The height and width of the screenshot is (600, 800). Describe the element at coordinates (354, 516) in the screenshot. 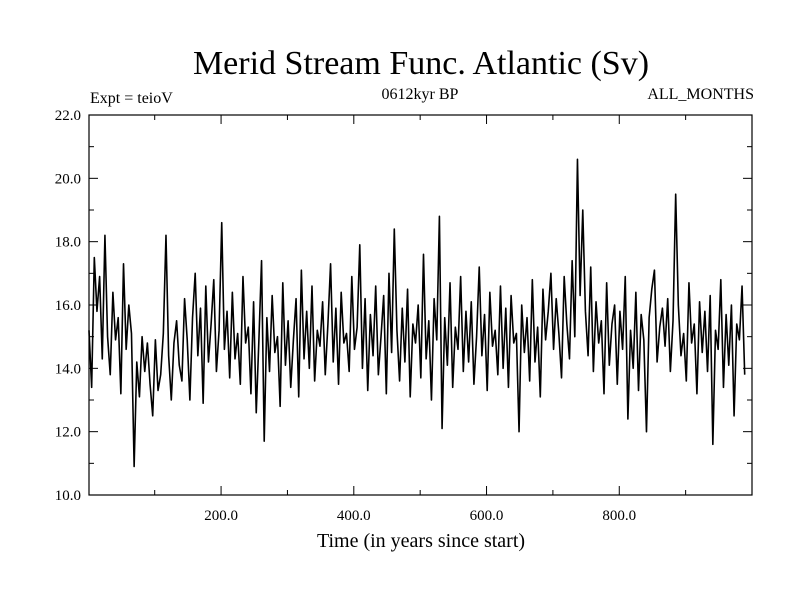

I see `x-tick-label: 400.0` at that location.